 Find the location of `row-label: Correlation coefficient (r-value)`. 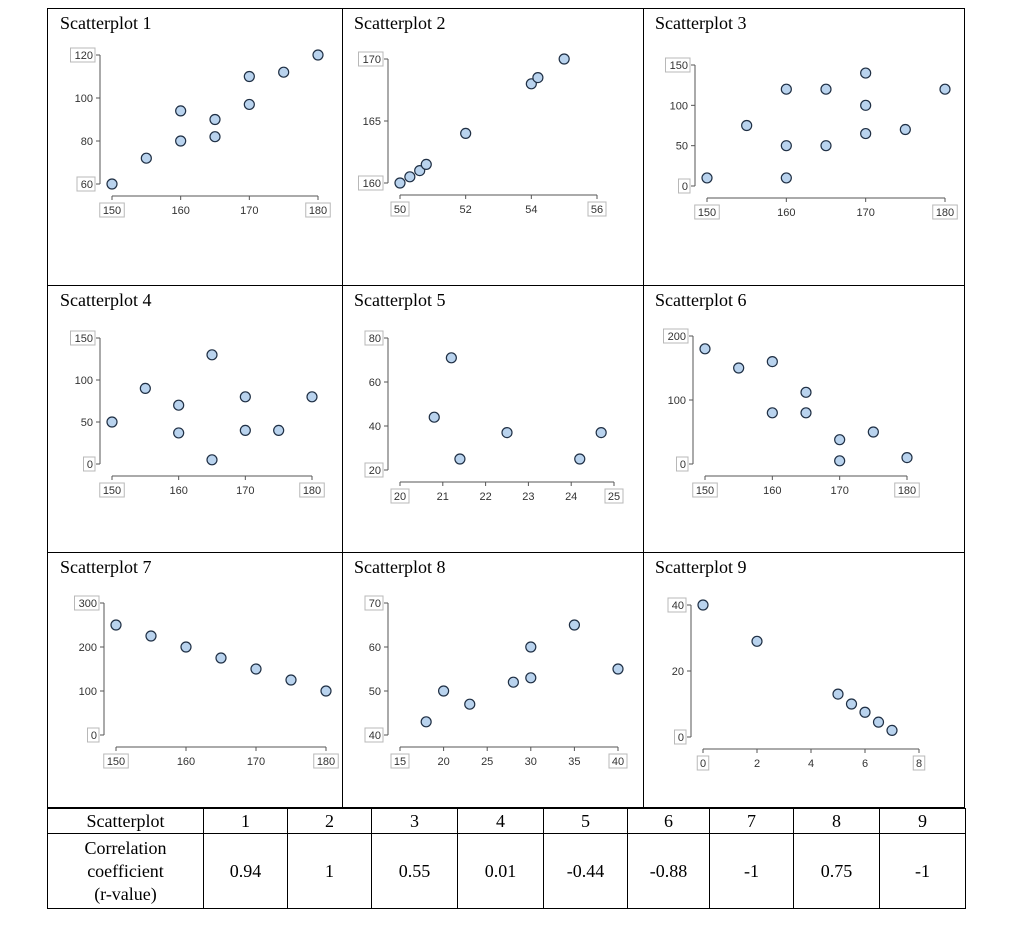

row-label: Correlation coefficient (r-value) is located at coordinates (125, 871).